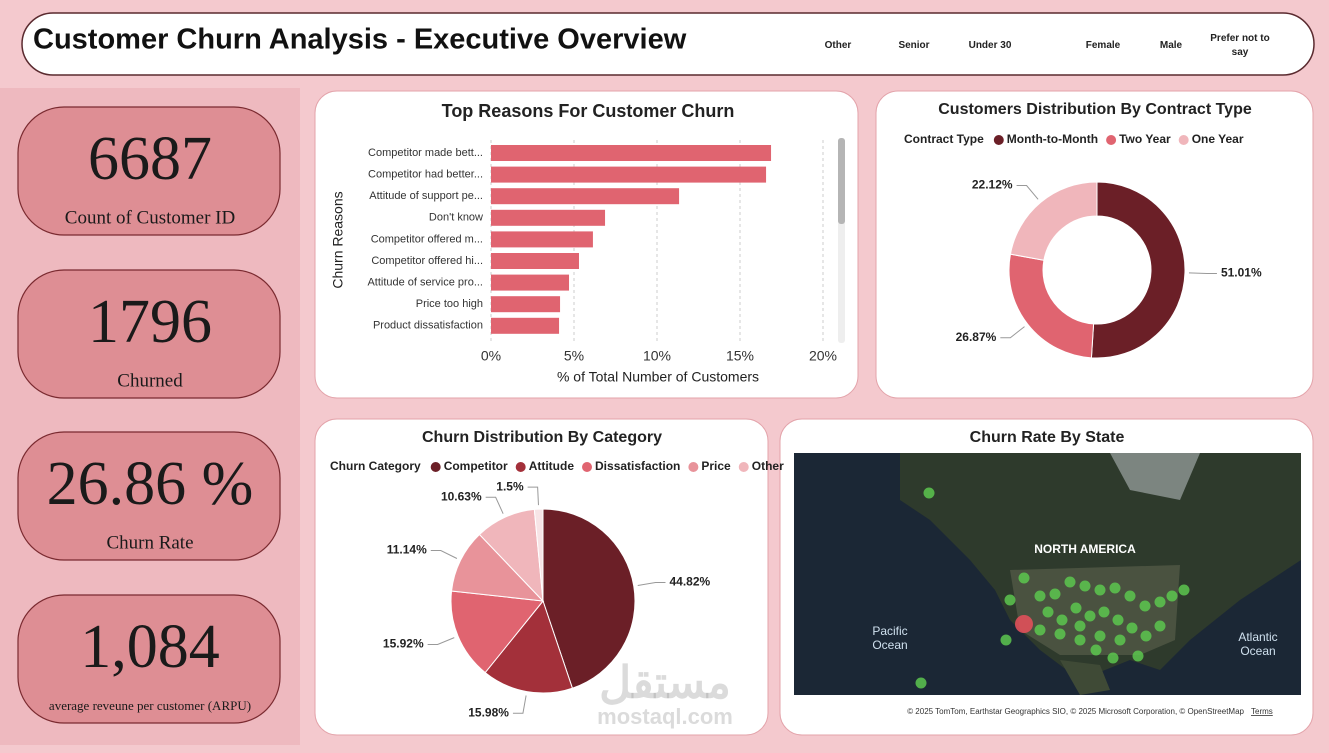  Describe the element at coordinates (1085, 549) in the screenshot. I see `map-label: NORTH AMERICA` at that location.